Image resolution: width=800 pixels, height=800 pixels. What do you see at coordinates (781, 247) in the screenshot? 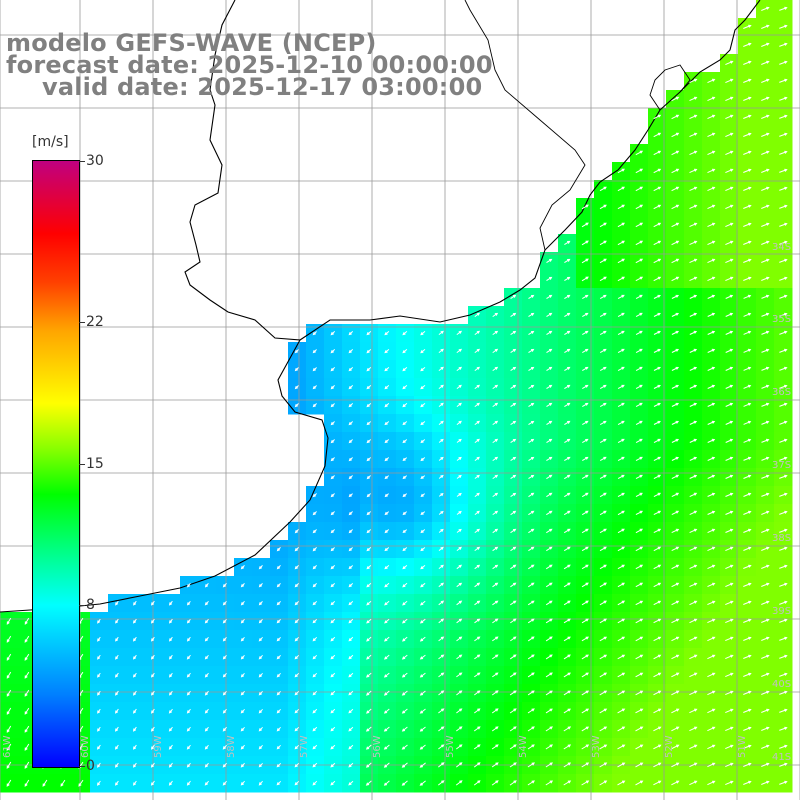
I see `latitude-label: 34S` at bounding box center [781, 247].